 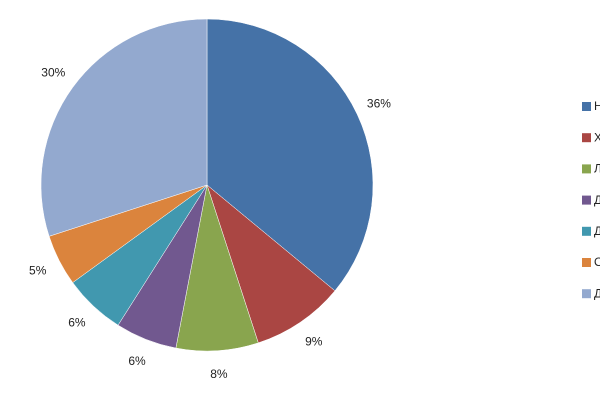 What do you see at coordinates (597, 169) in the screenshot?
I see `legend-label: Л` at bounding box center [597, 169].